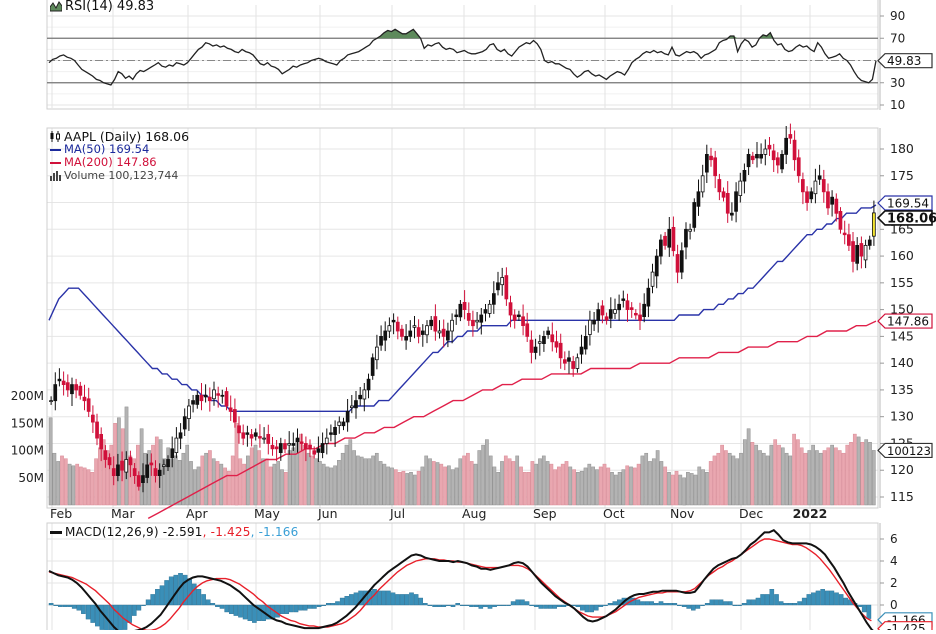 This screenshot has height=634, width=936. What do you see at coordinates (810, 513) in the screenshot?
I see `month-label: 2022` at bounding box center [810, 513].